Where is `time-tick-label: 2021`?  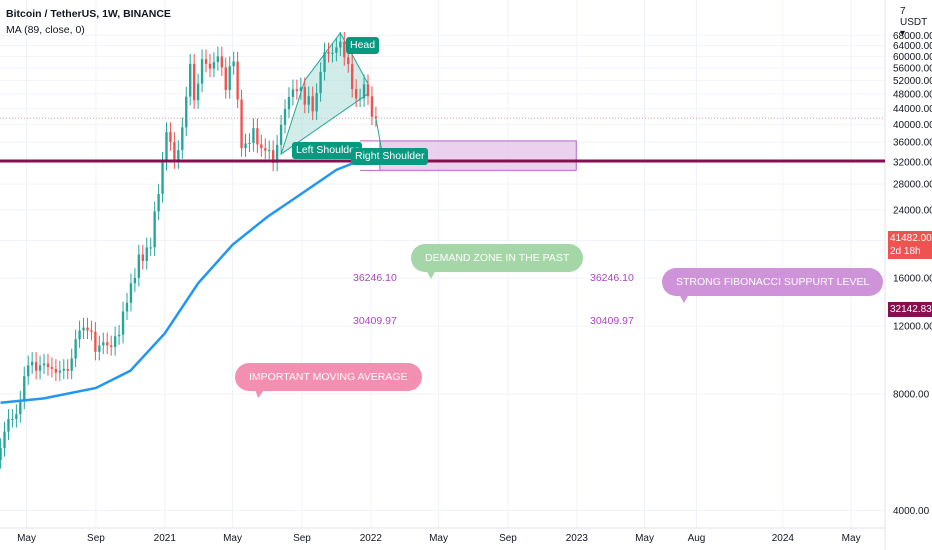 time-tick-label: 2021 is located at coordinates (165, 538).